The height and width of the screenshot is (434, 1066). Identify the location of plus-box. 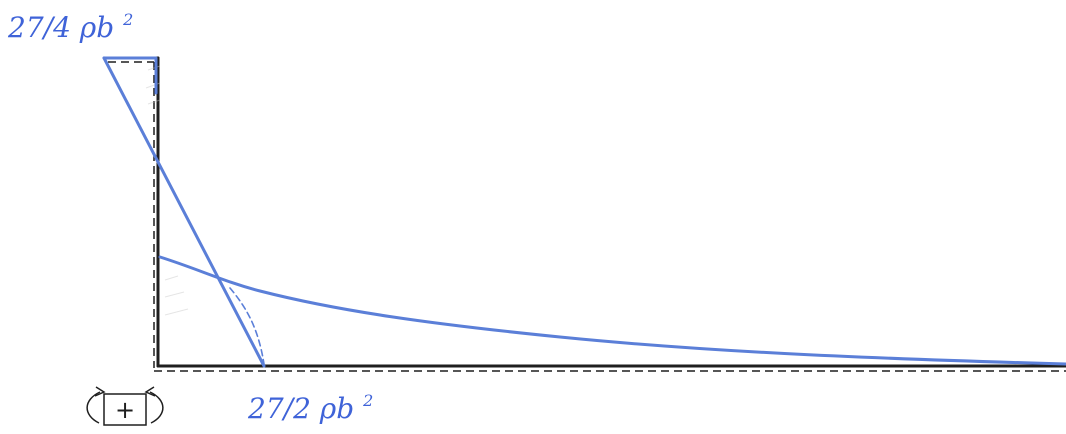
(125, 409).